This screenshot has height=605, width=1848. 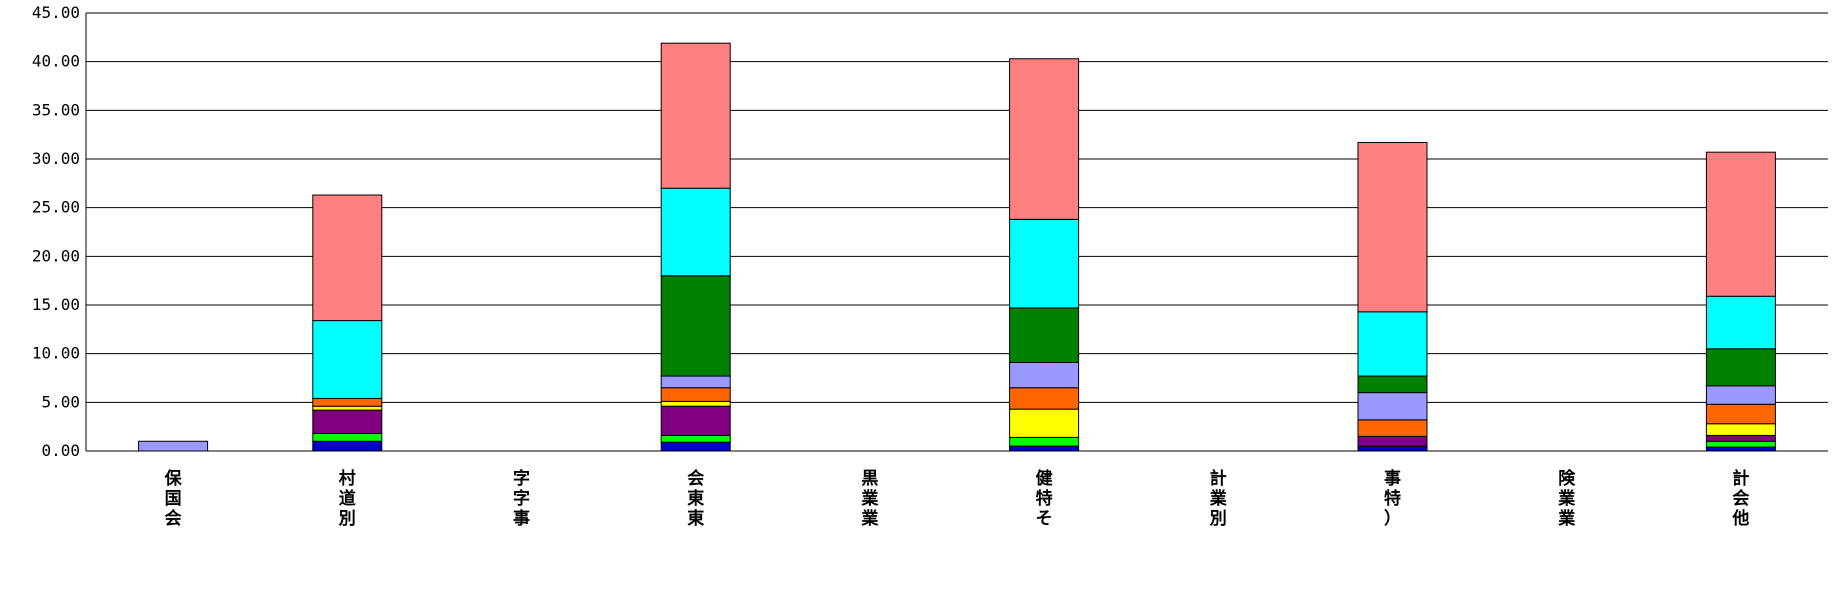 What do you see at coordinates (56, 353) in the screenshot?
I see `y-tick-label: 10.00` at bounding box center [56, 353].